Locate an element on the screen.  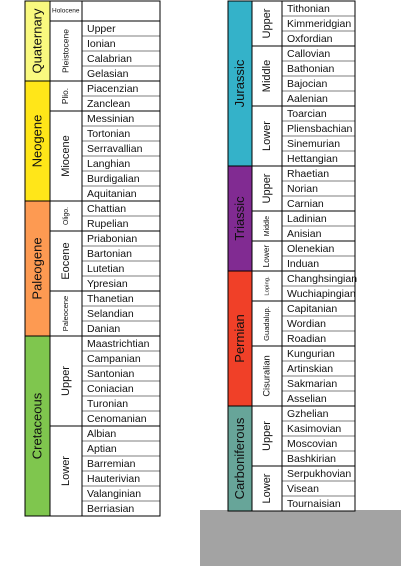
period-label: Neogene is located at coordinates (36, 141).